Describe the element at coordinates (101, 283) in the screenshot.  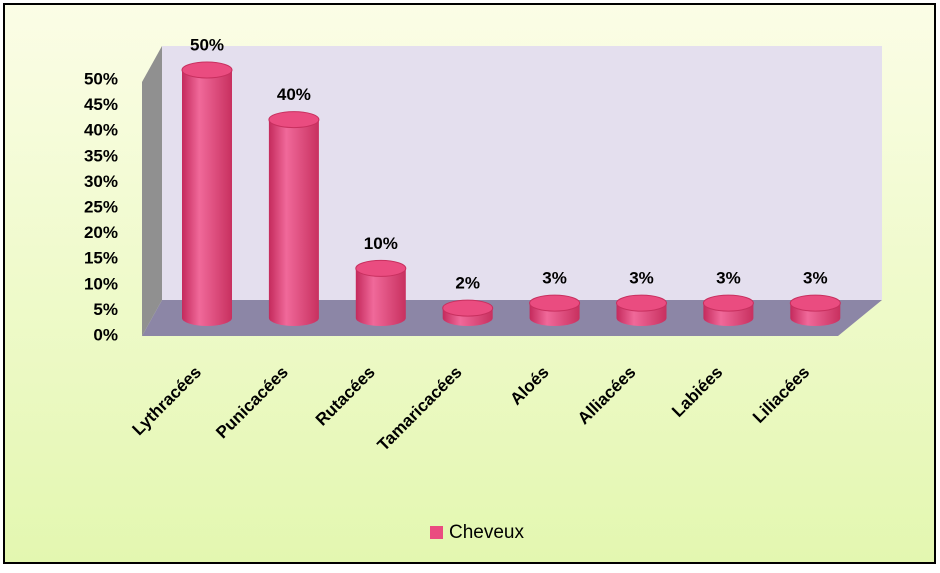
I see `y-tick-label: 10%` at that location.